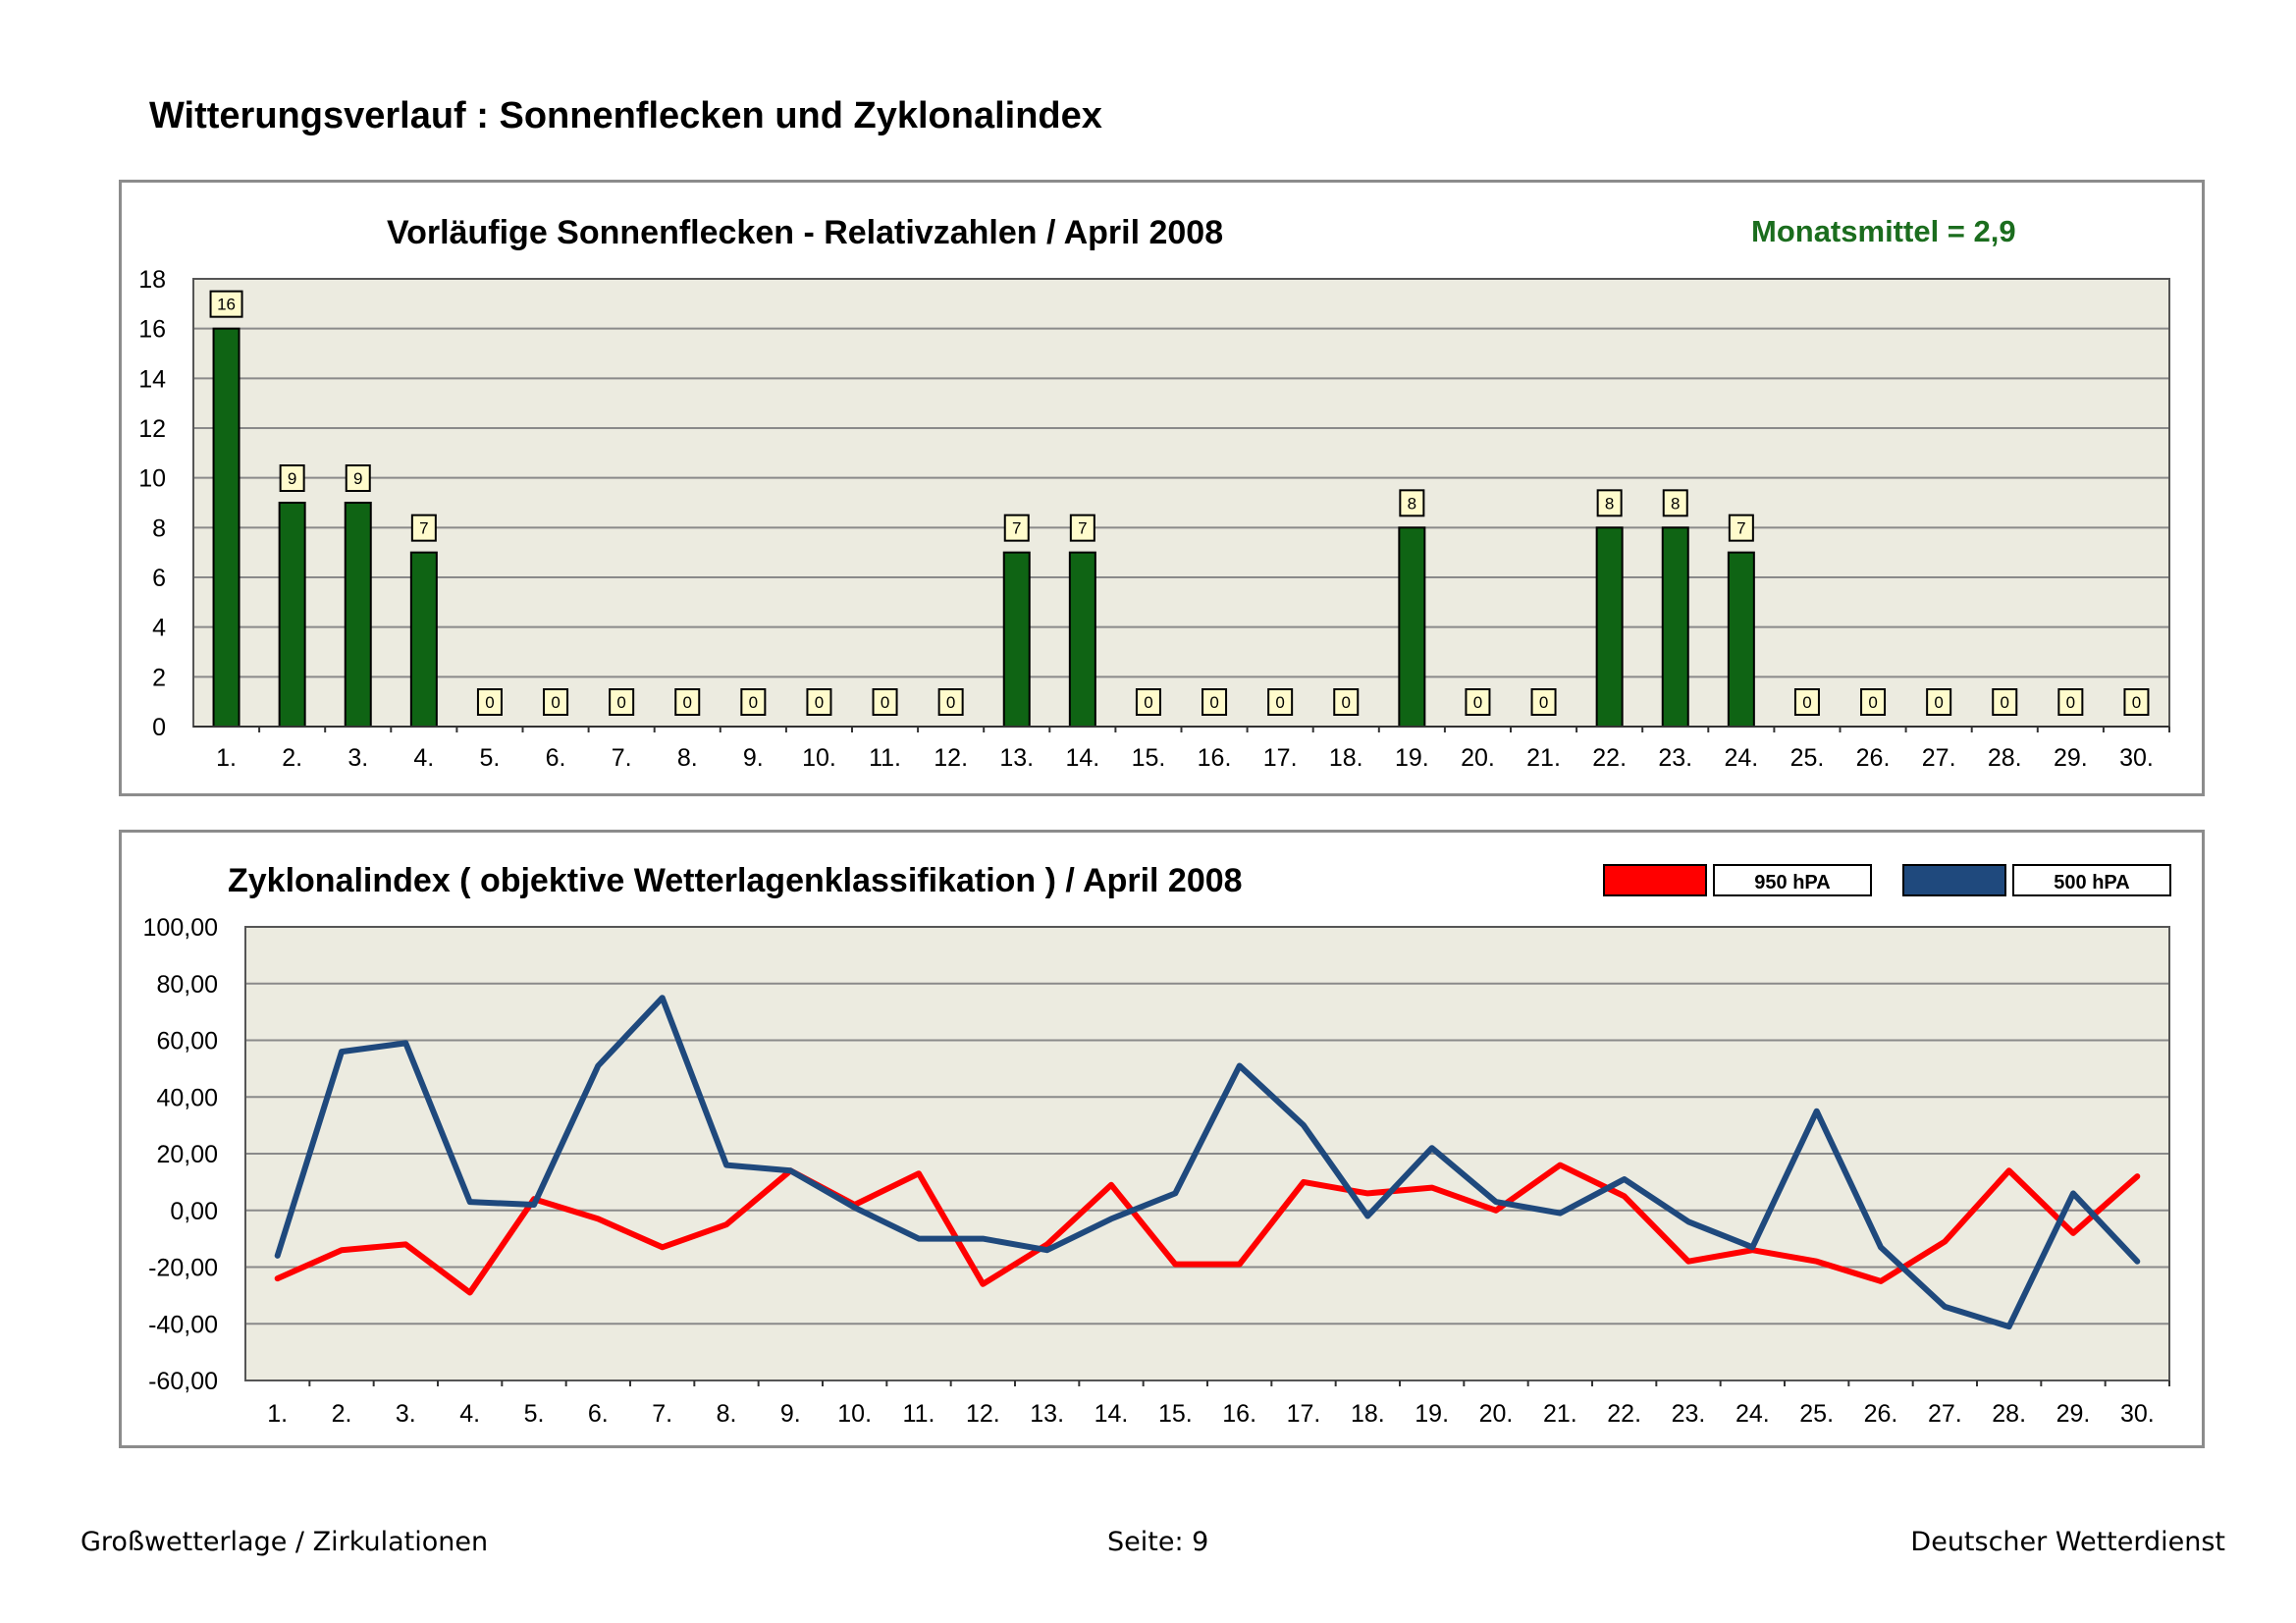  Describe the element at coordinates (159, 579) in the screenshot. I see `sunspot-y-tick-label: 6` at that location.